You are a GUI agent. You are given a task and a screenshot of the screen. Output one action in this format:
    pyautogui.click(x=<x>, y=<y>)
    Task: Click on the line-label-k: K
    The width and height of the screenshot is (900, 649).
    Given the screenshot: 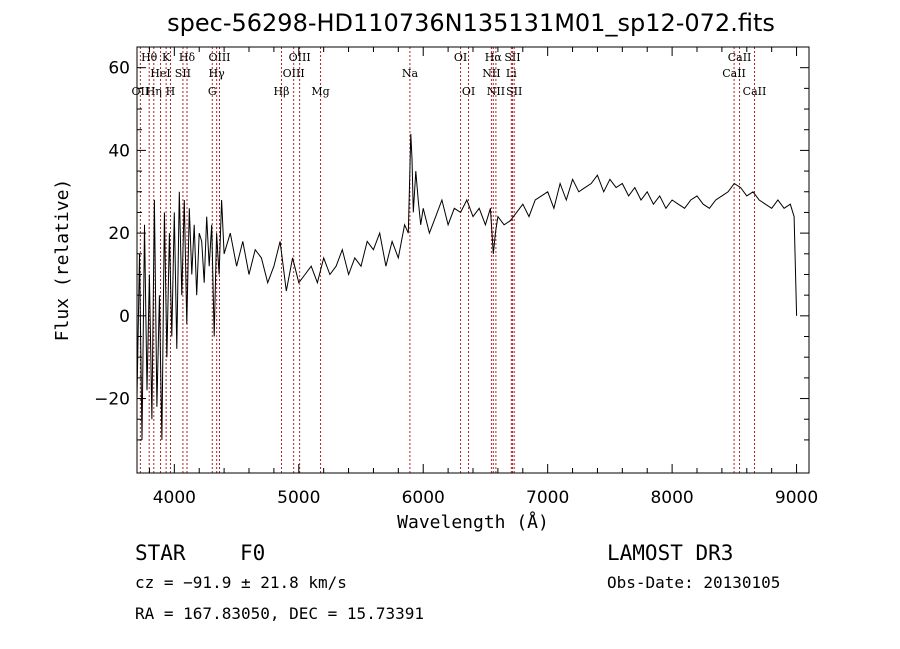 What is the action you would take?
    pyautogui.click(x=166, y=57)
    